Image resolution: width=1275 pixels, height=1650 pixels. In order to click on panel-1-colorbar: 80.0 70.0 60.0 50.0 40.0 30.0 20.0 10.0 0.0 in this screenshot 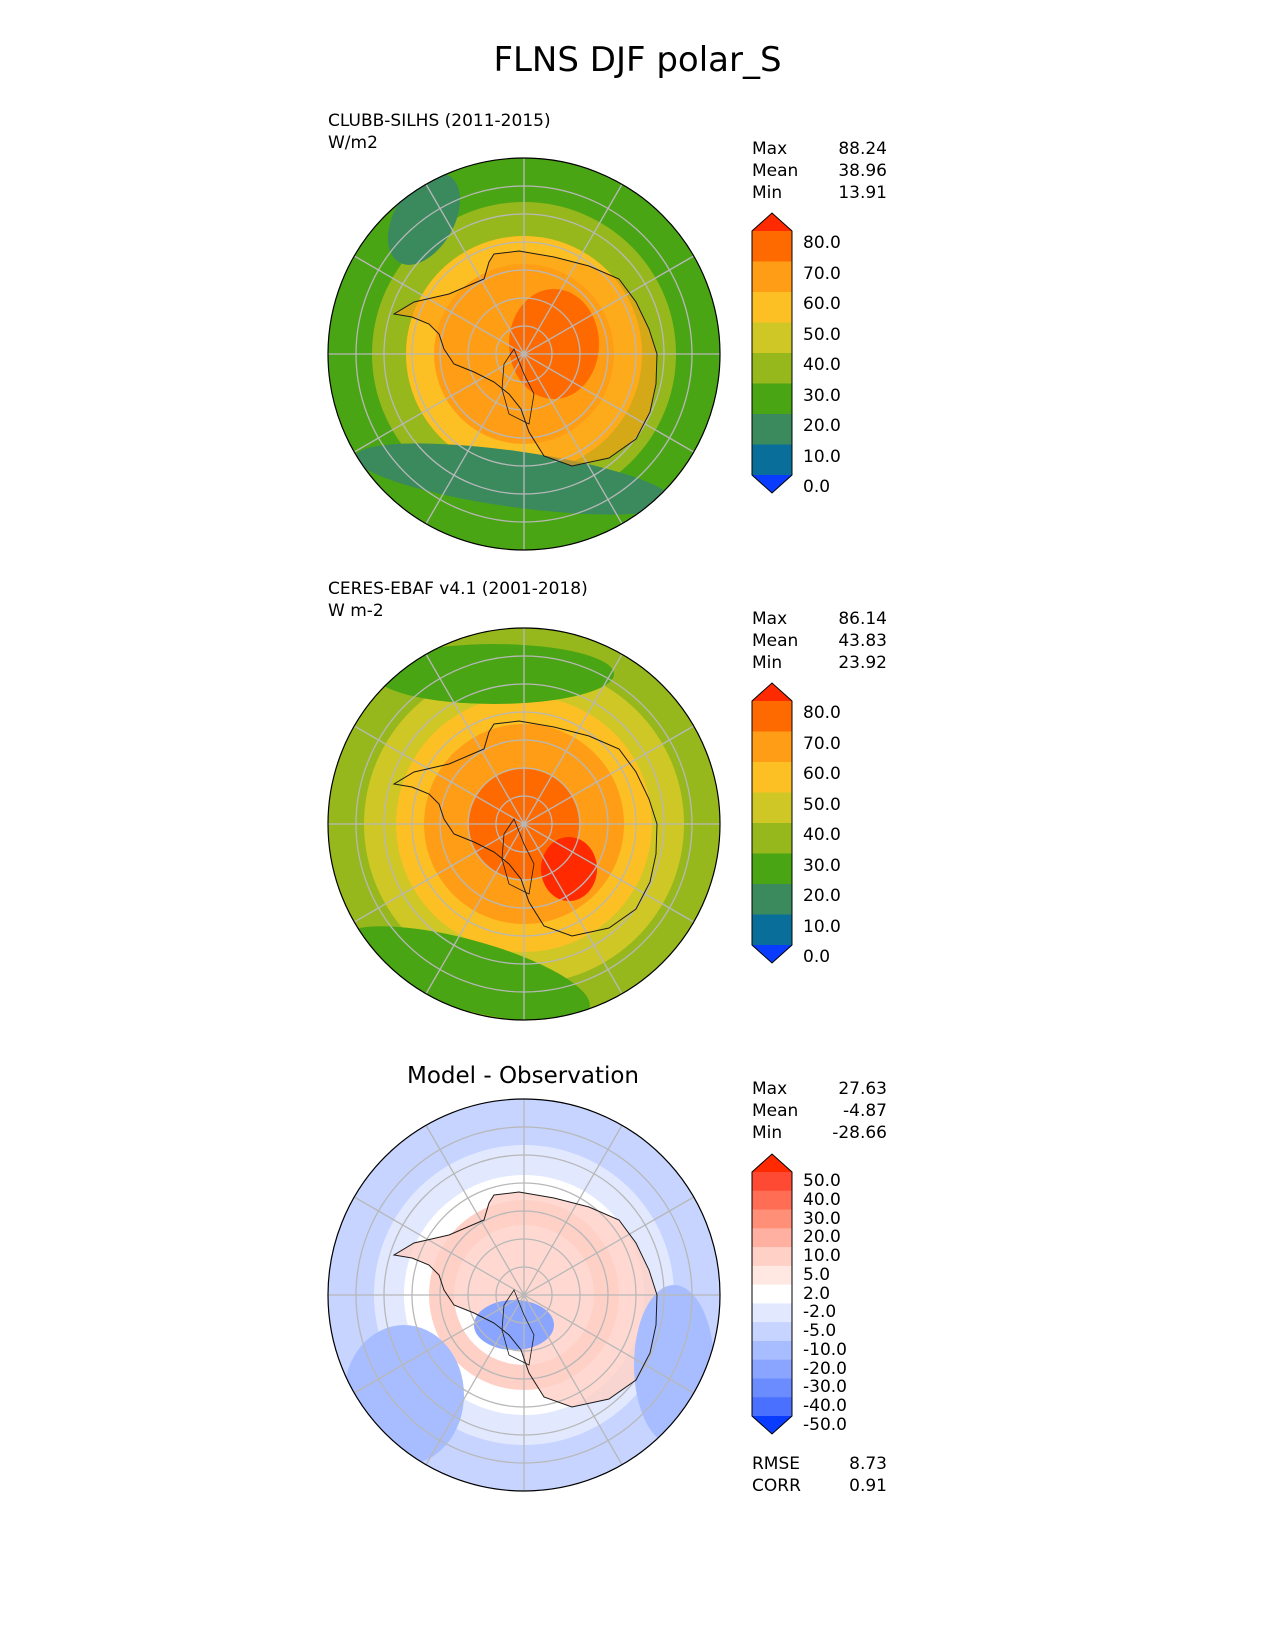, I will do `click(811, 354)`.